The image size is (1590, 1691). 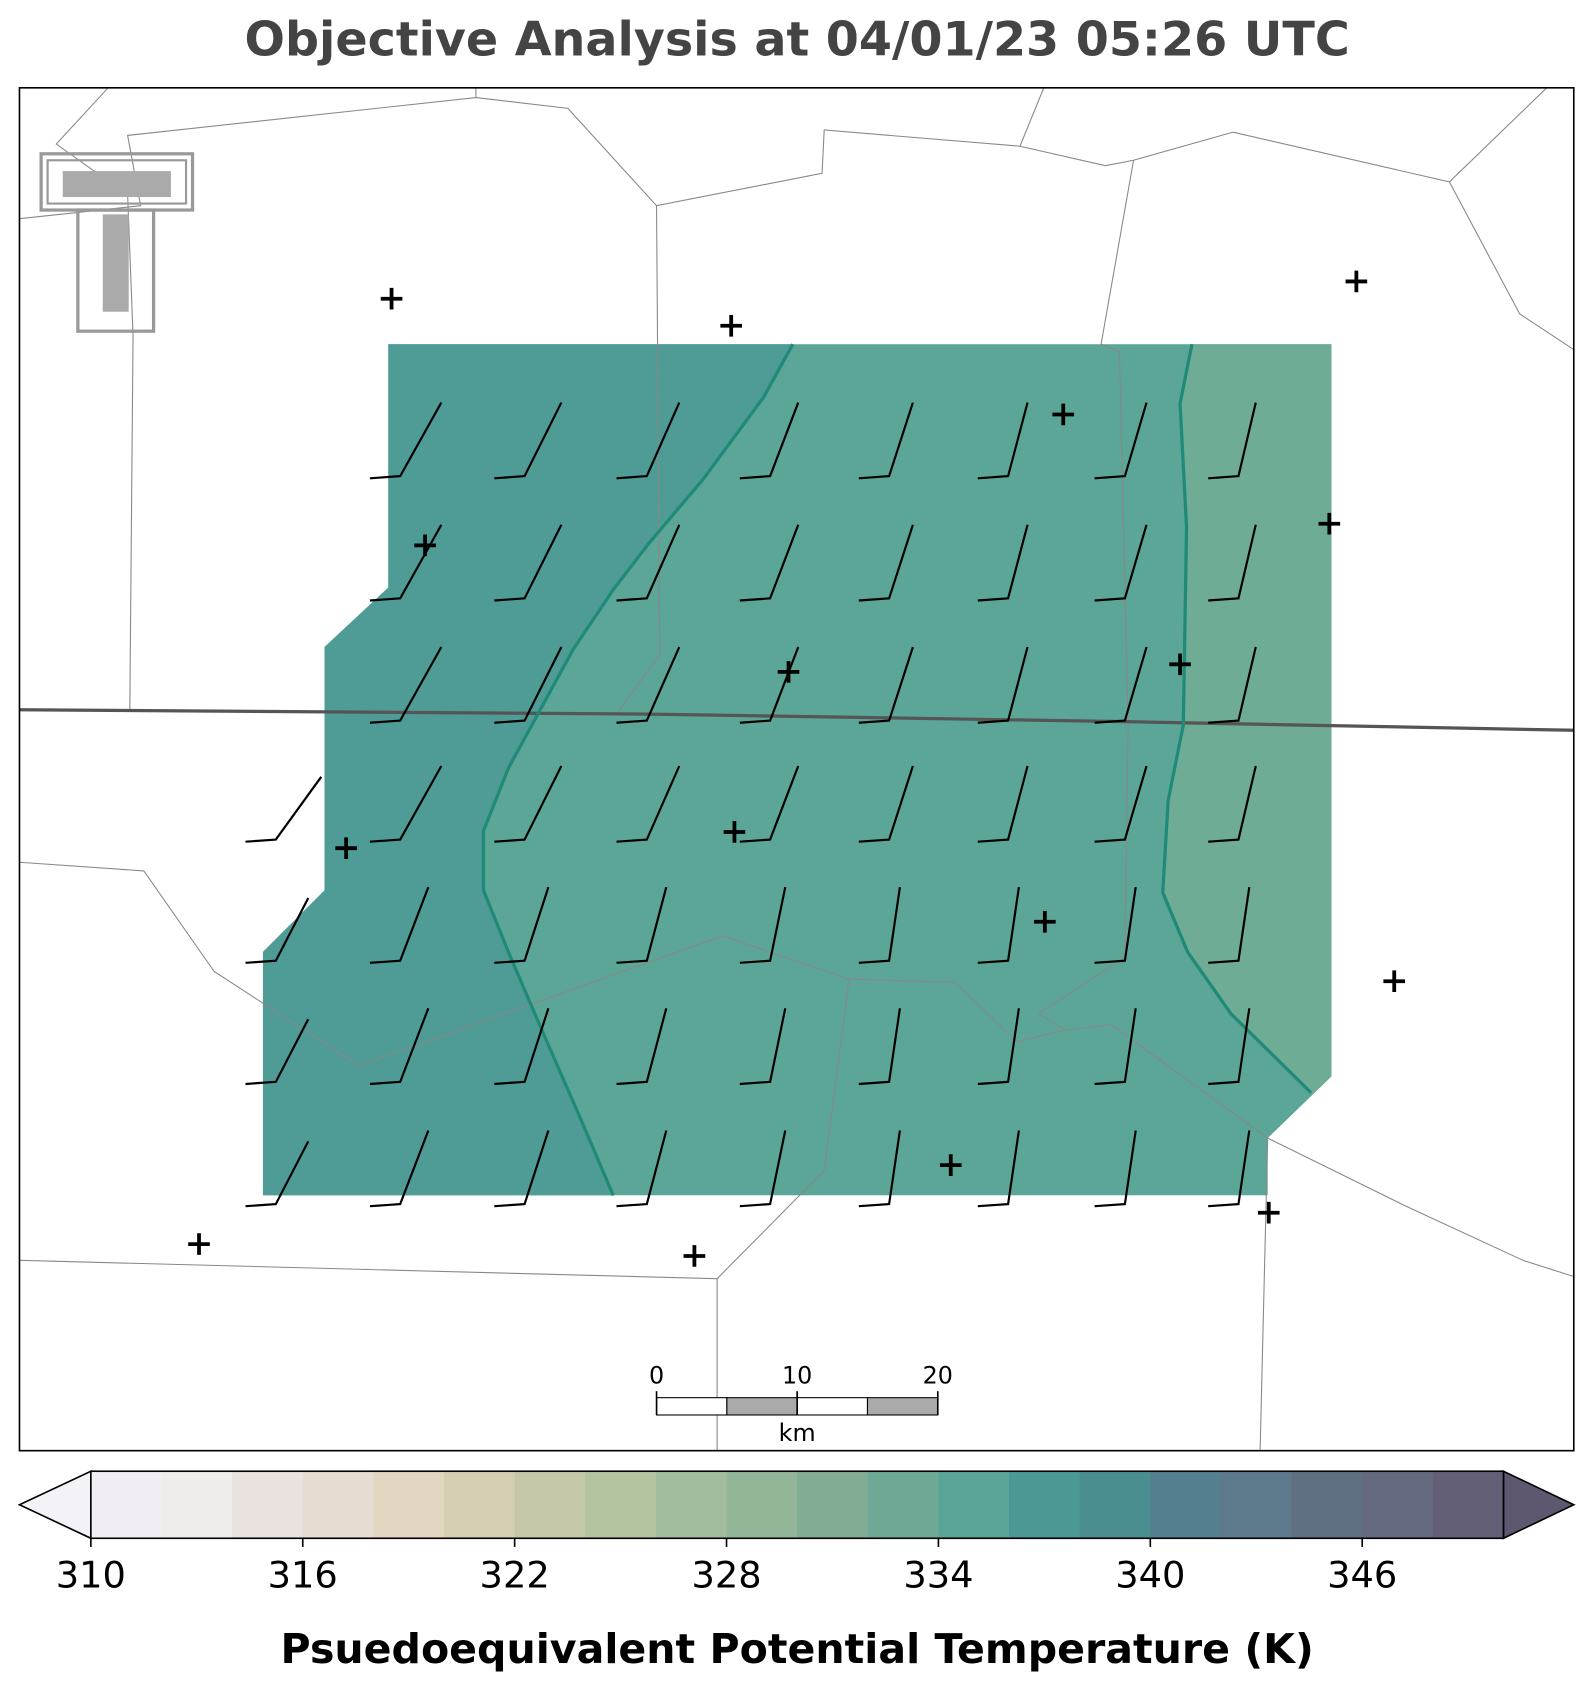 I want to click on colorbar-tick-label: 310, so click(x=91, y=1575).